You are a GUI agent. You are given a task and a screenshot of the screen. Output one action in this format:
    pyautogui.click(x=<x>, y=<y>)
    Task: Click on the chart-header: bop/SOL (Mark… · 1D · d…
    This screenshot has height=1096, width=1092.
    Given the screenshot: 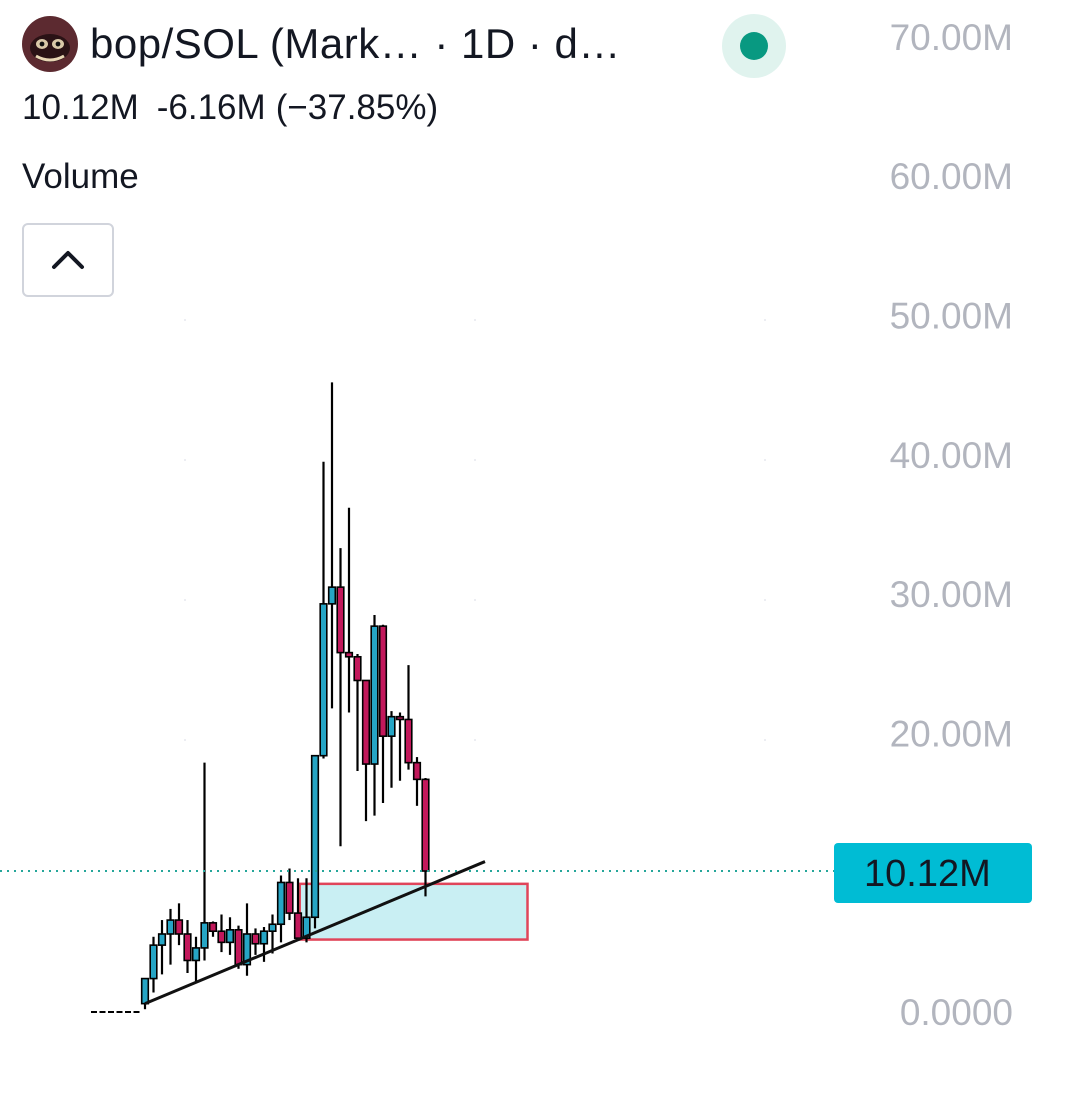 What is the action you would take?
    pyautogui.click(x=422, y=47)
    